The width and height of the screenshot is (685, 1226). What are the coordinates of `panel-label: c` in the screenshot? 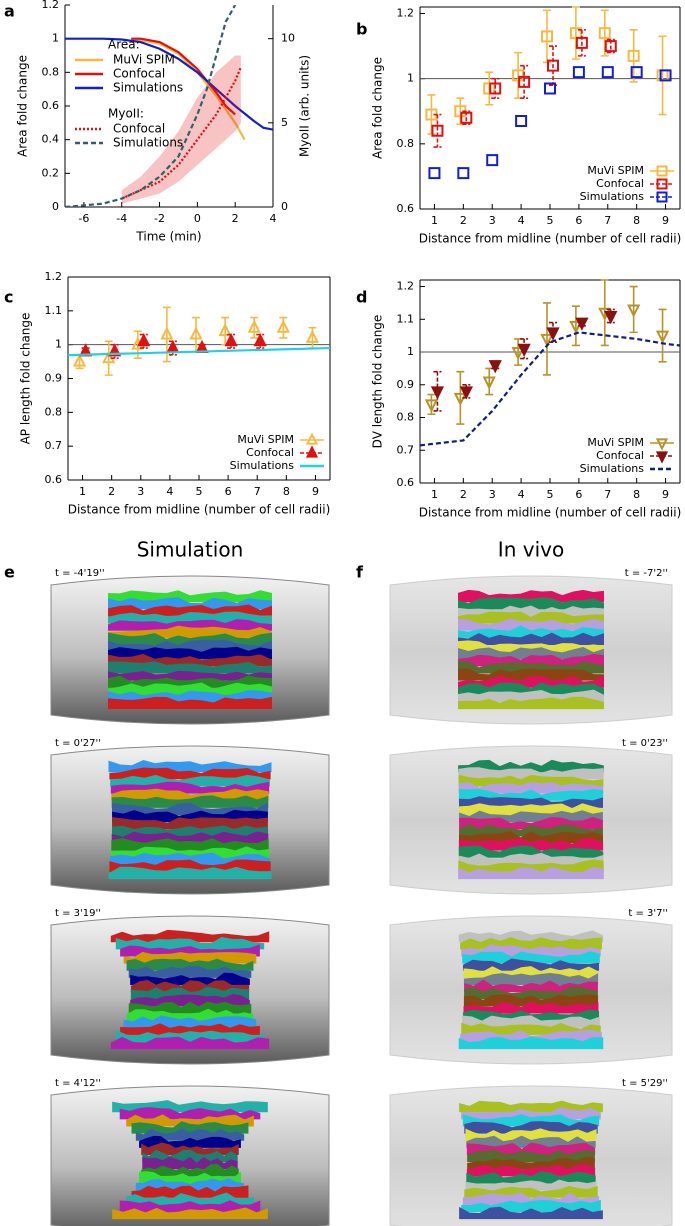 It's located at (8, 297).